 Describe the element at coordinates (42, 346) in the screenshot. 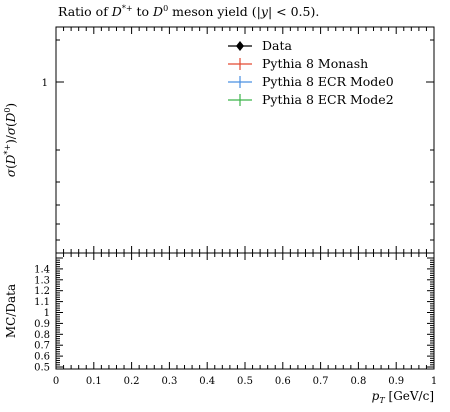

I see `ratio-y-tick-label: 0.7` at that location.